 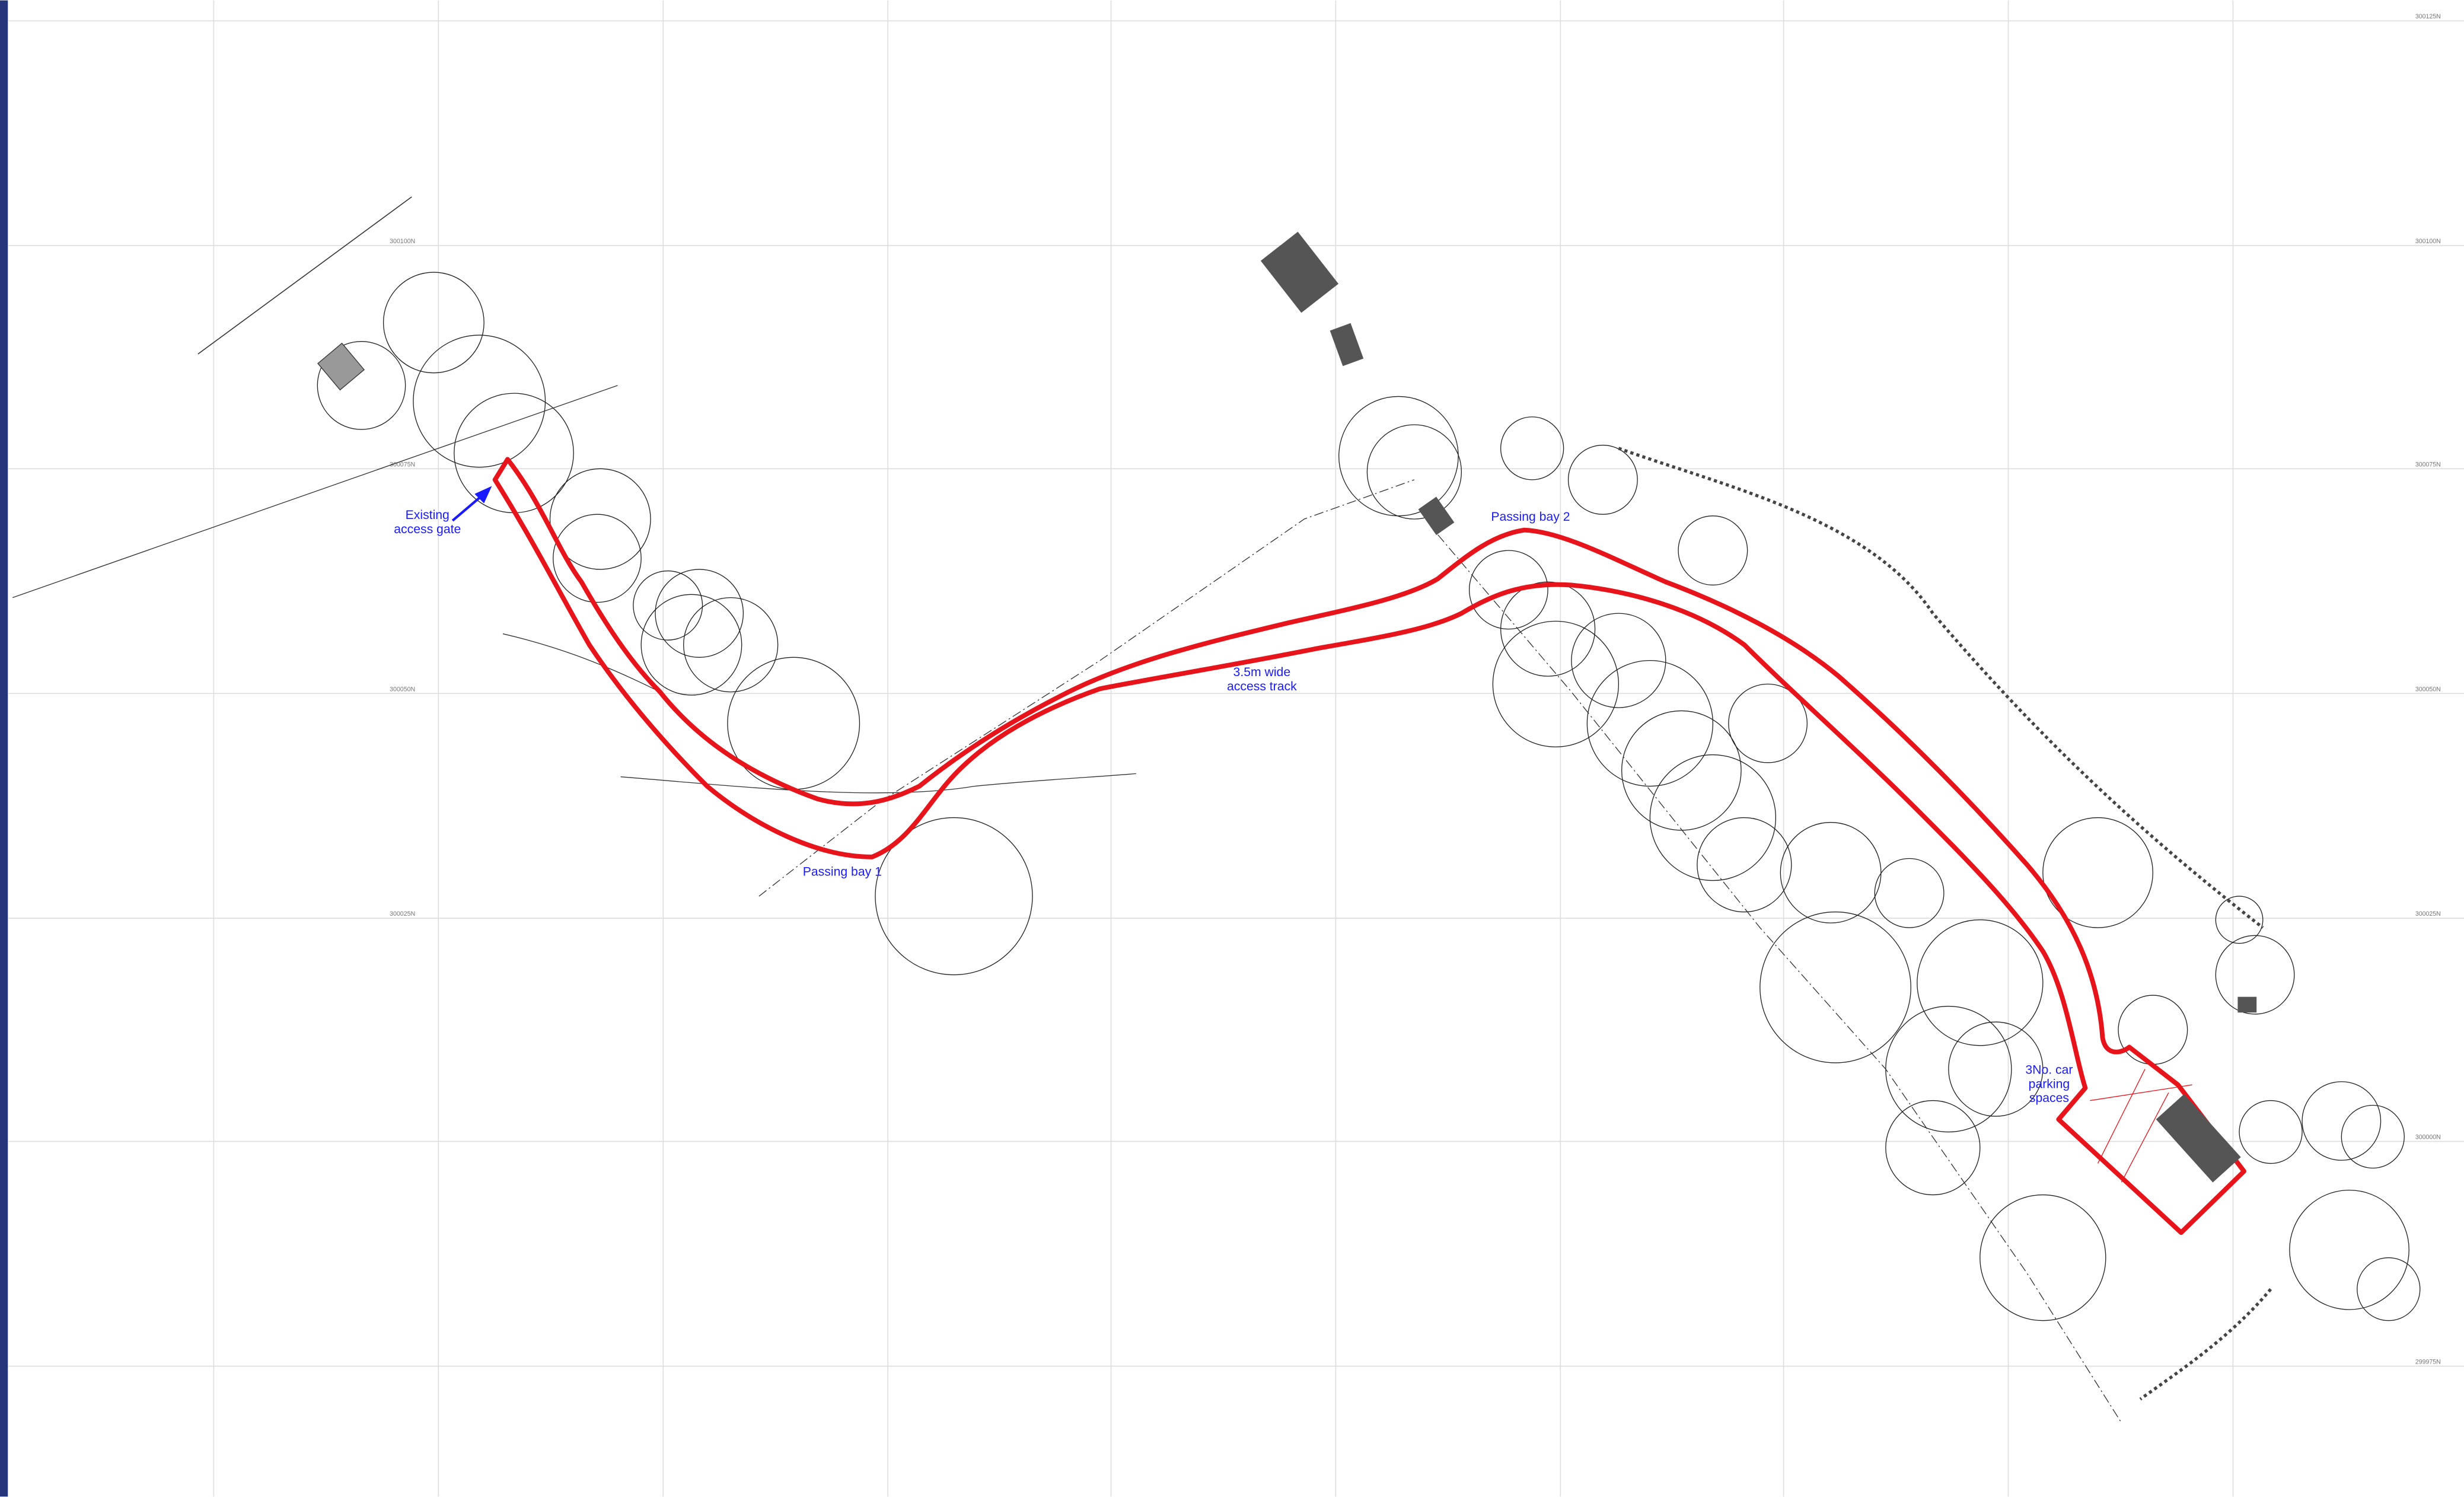 I want to click on side-bar, so click(x=4, y=748).